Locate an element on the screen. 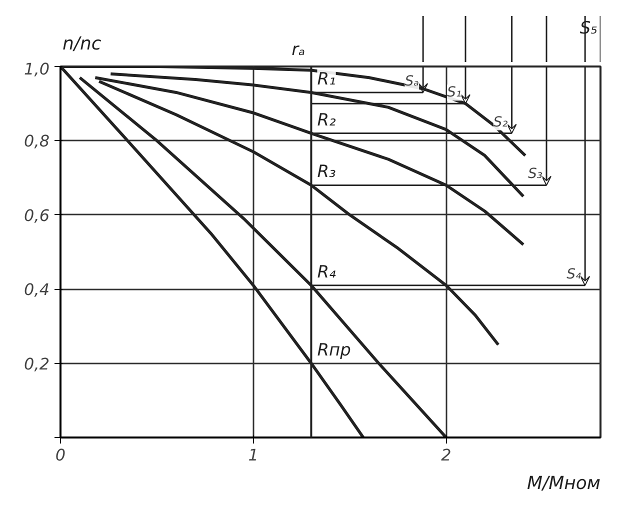 This screenshot has height=515, width=637. x-tick-label: 1 is located at coordinates (253, 455).